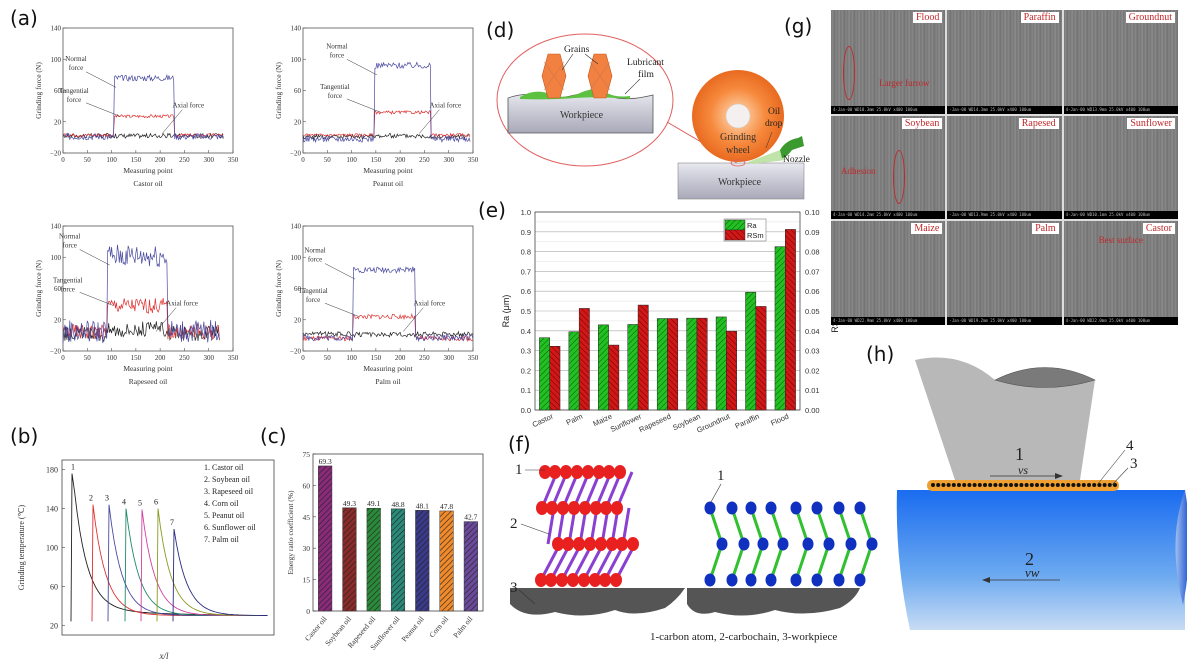 This screenshot has width=1187, height=668. What do you see at coordinates (1045, 377) in the screenshot?
I see `tool-top-ellipse` at bounding box center [1045, 377].